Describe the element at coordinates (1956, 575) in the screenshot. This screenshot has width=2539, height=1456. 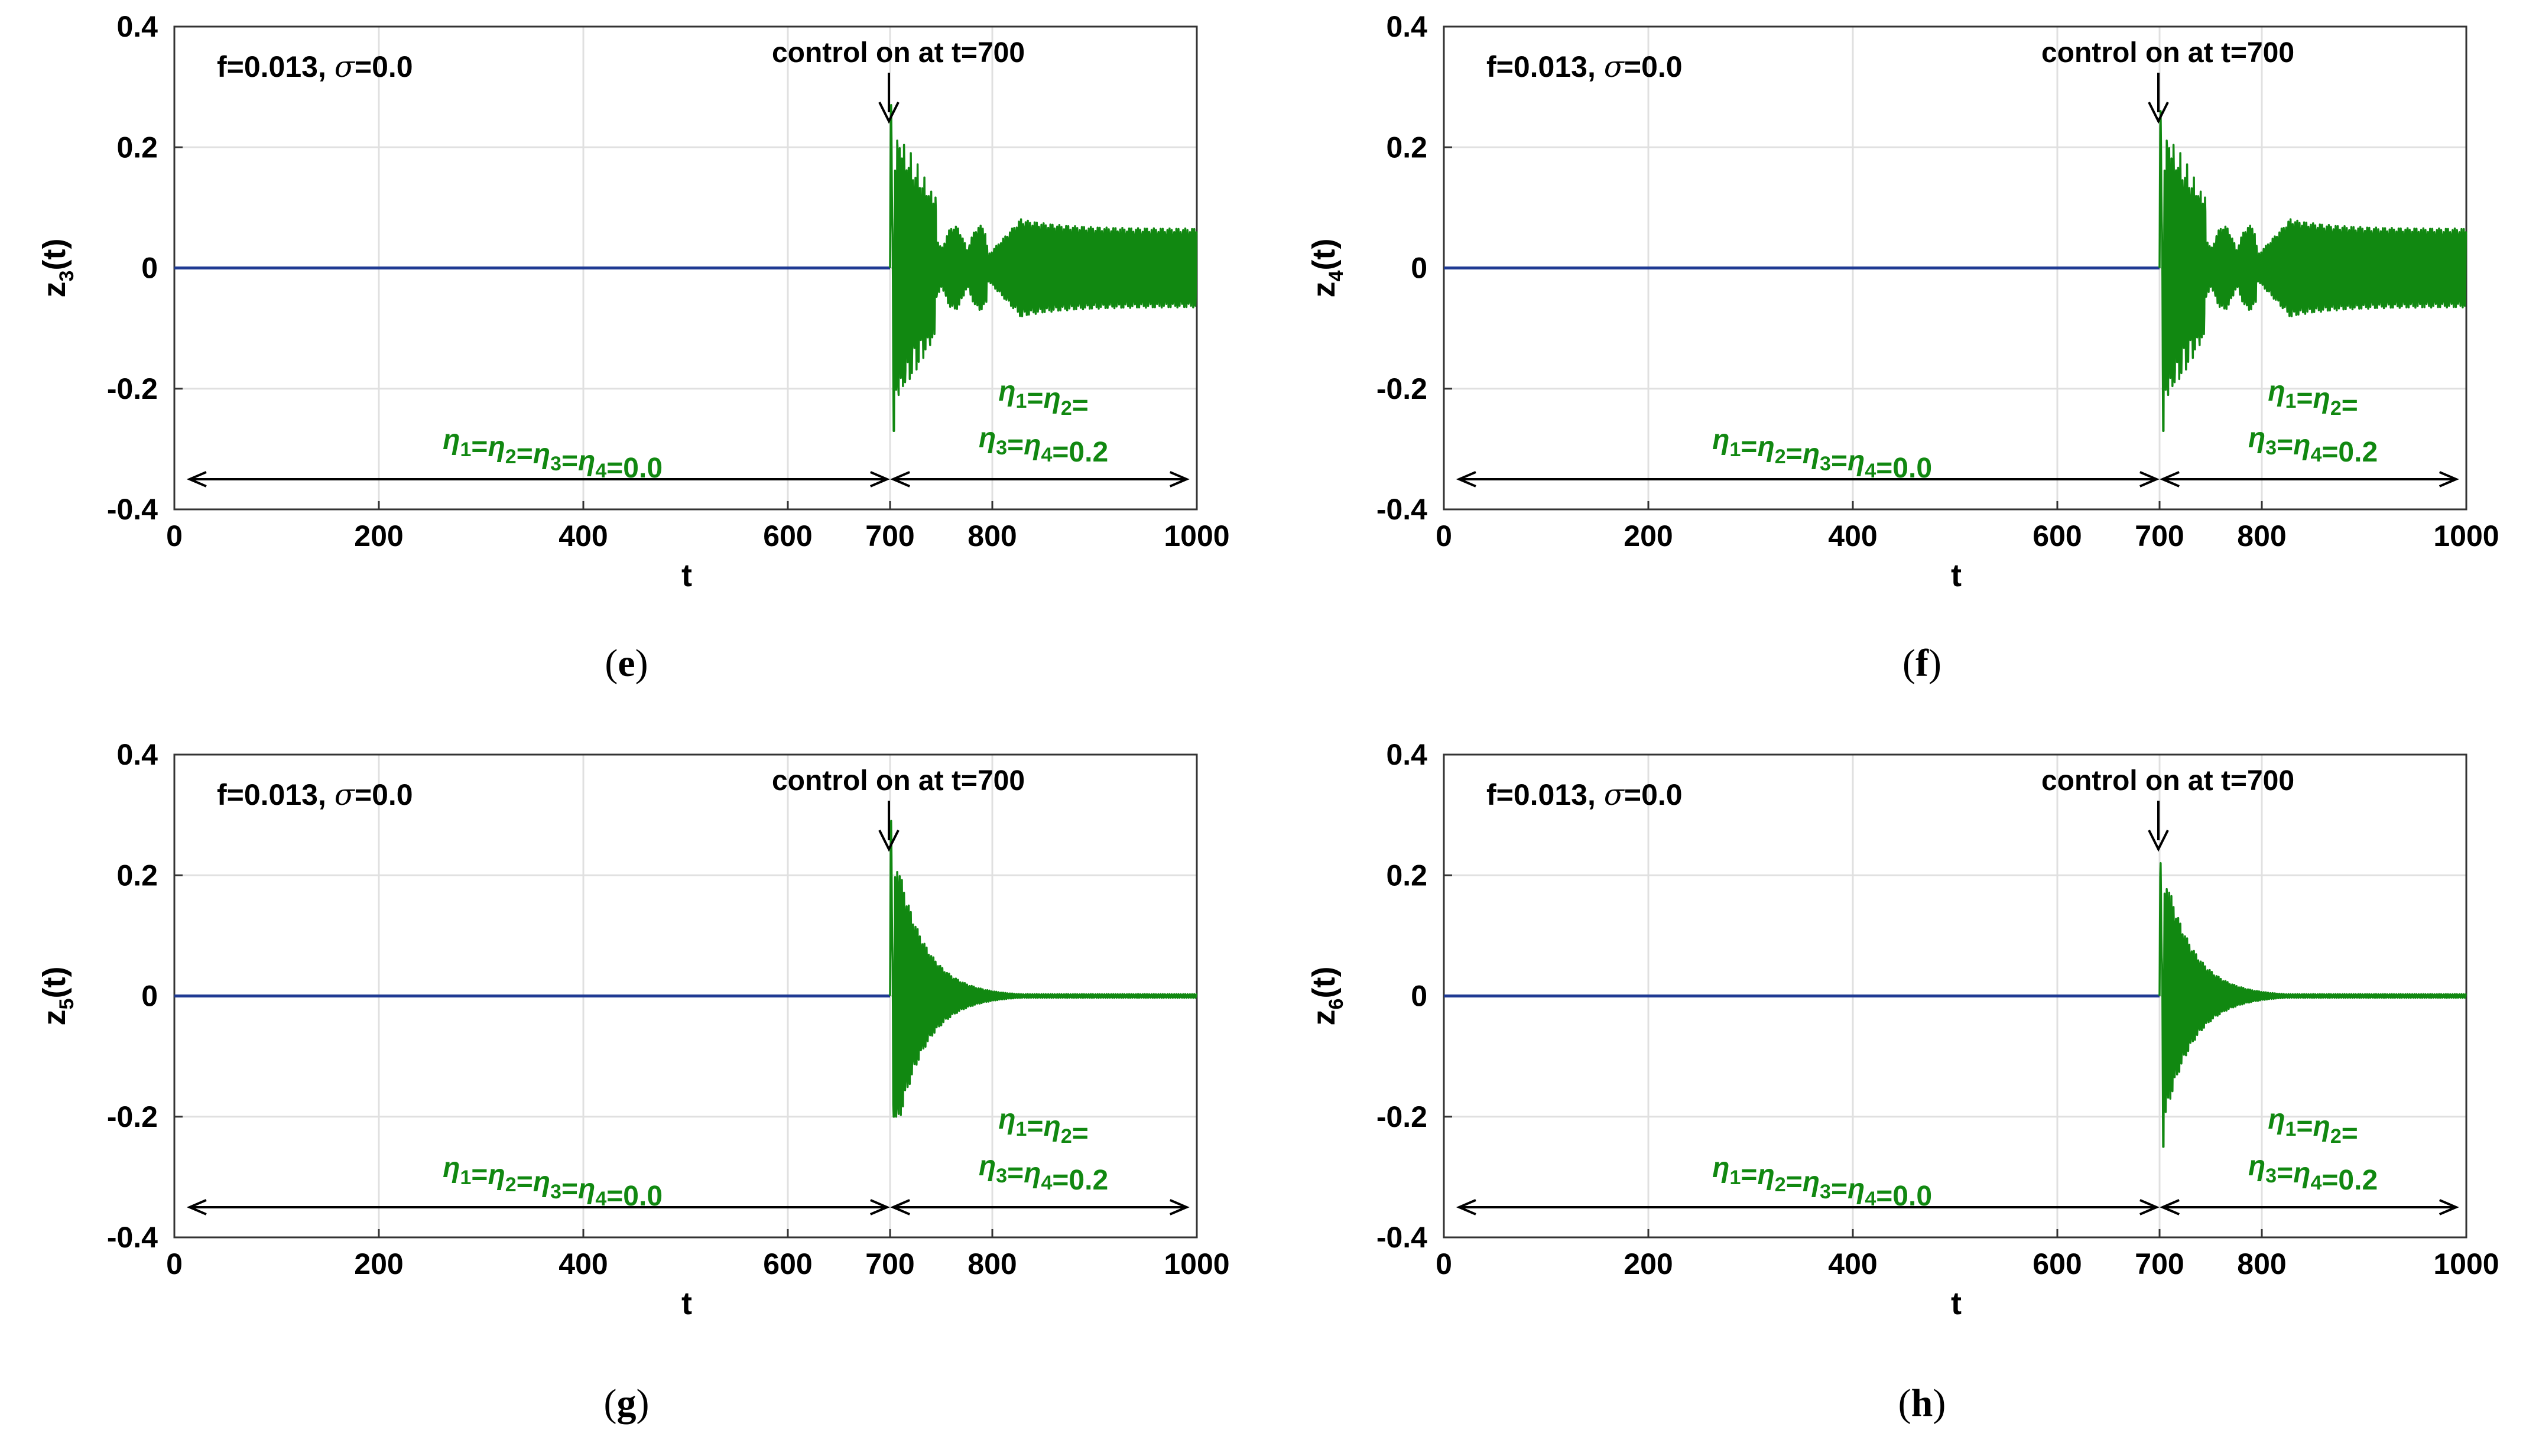
I see `p1-x-axis-label: t` at that location.